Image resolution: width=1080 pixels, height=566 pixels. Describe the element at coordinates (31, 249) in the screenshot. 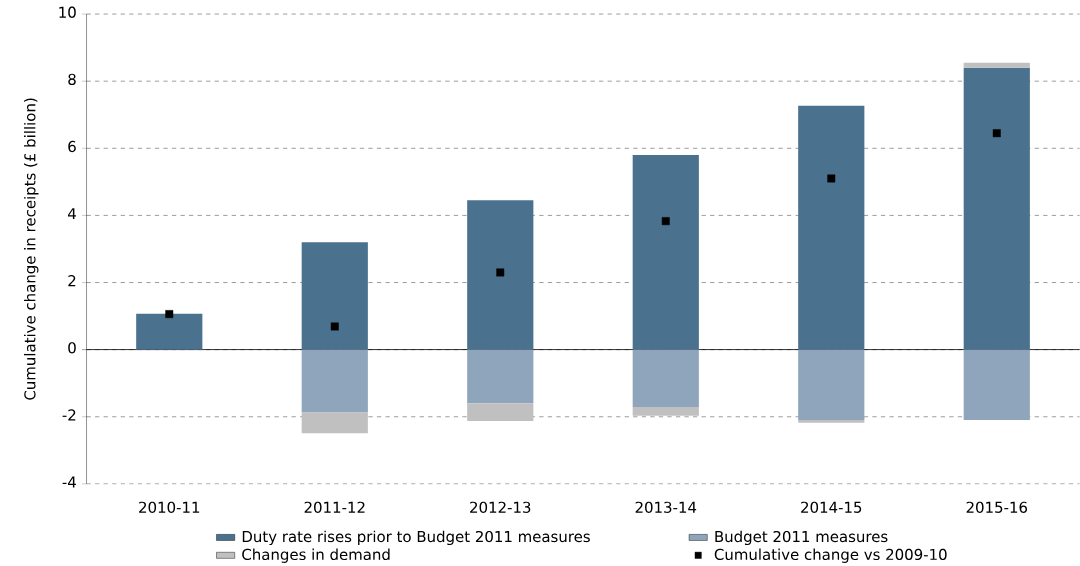

I see `y-axis-title: Cumulative change in receipts (£ billion)` at that location.